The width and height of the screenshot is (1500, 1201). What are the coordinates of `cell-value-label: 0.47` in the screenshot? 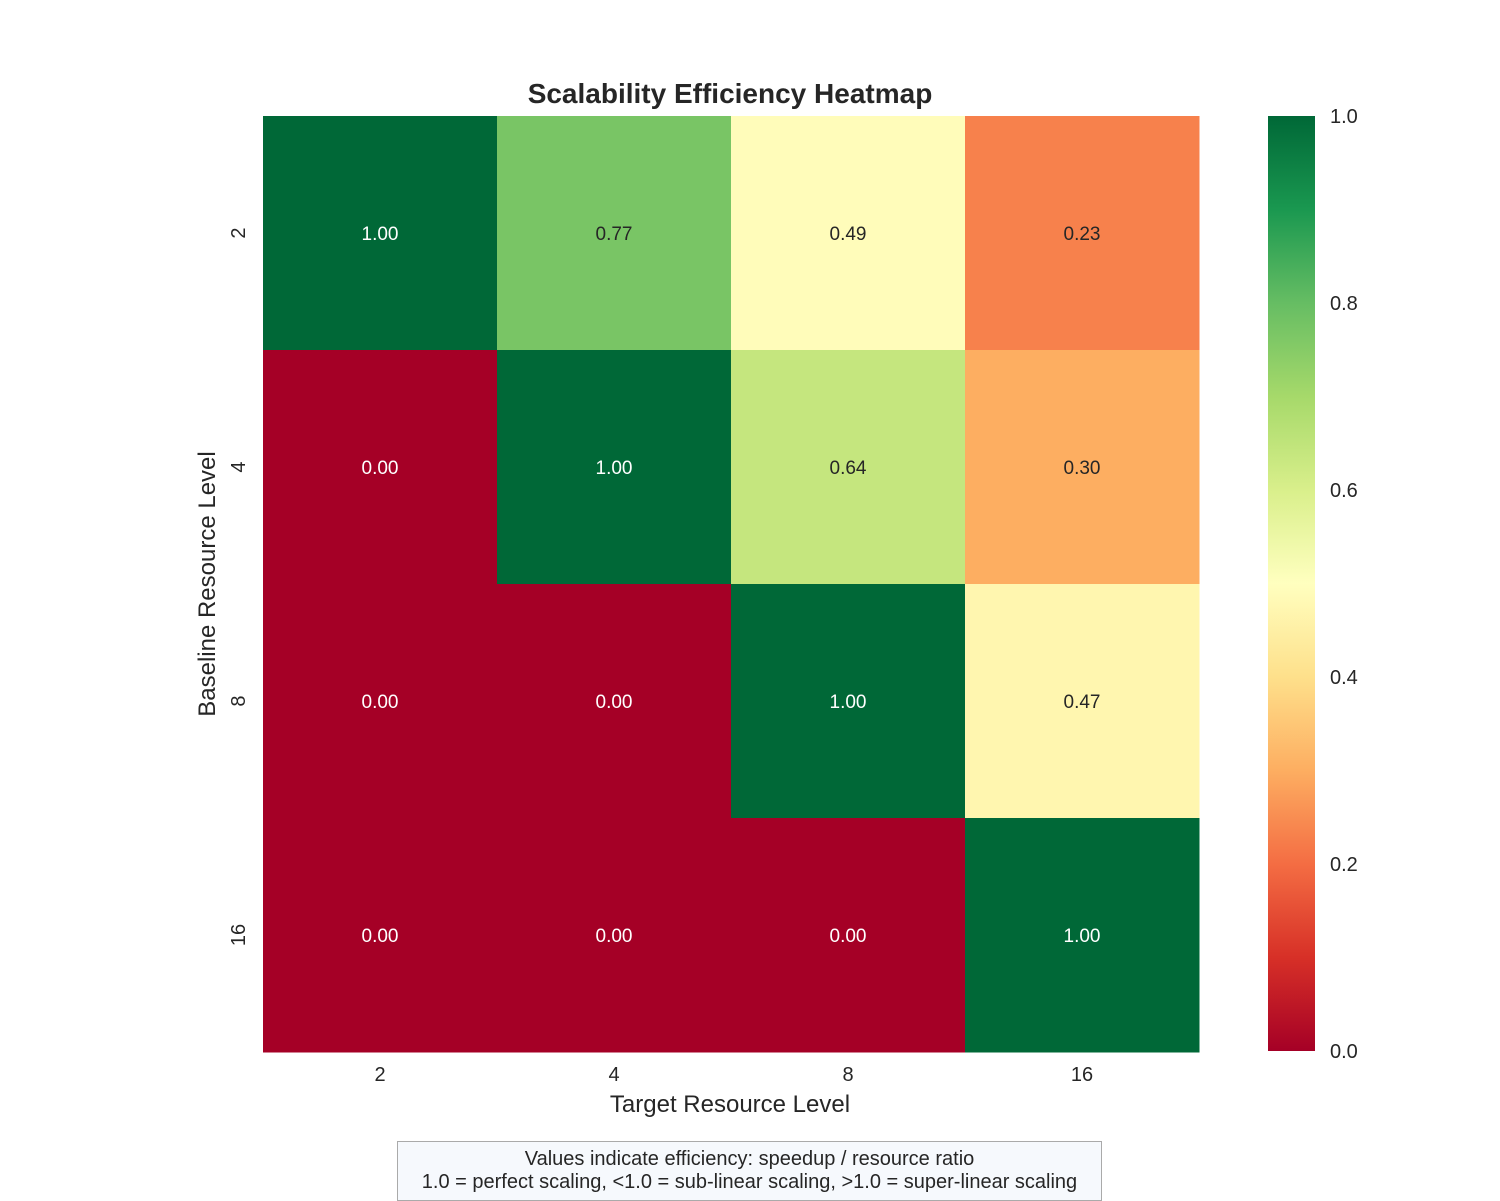 It's located at (1082, 702).